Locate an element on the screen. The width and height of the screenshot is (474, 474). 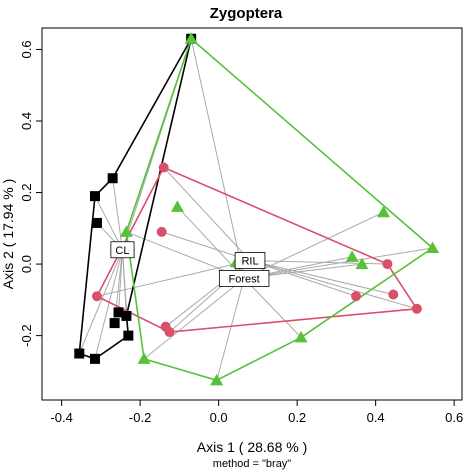
group-label-text-cl: CL is located at coordinates (122, 251).